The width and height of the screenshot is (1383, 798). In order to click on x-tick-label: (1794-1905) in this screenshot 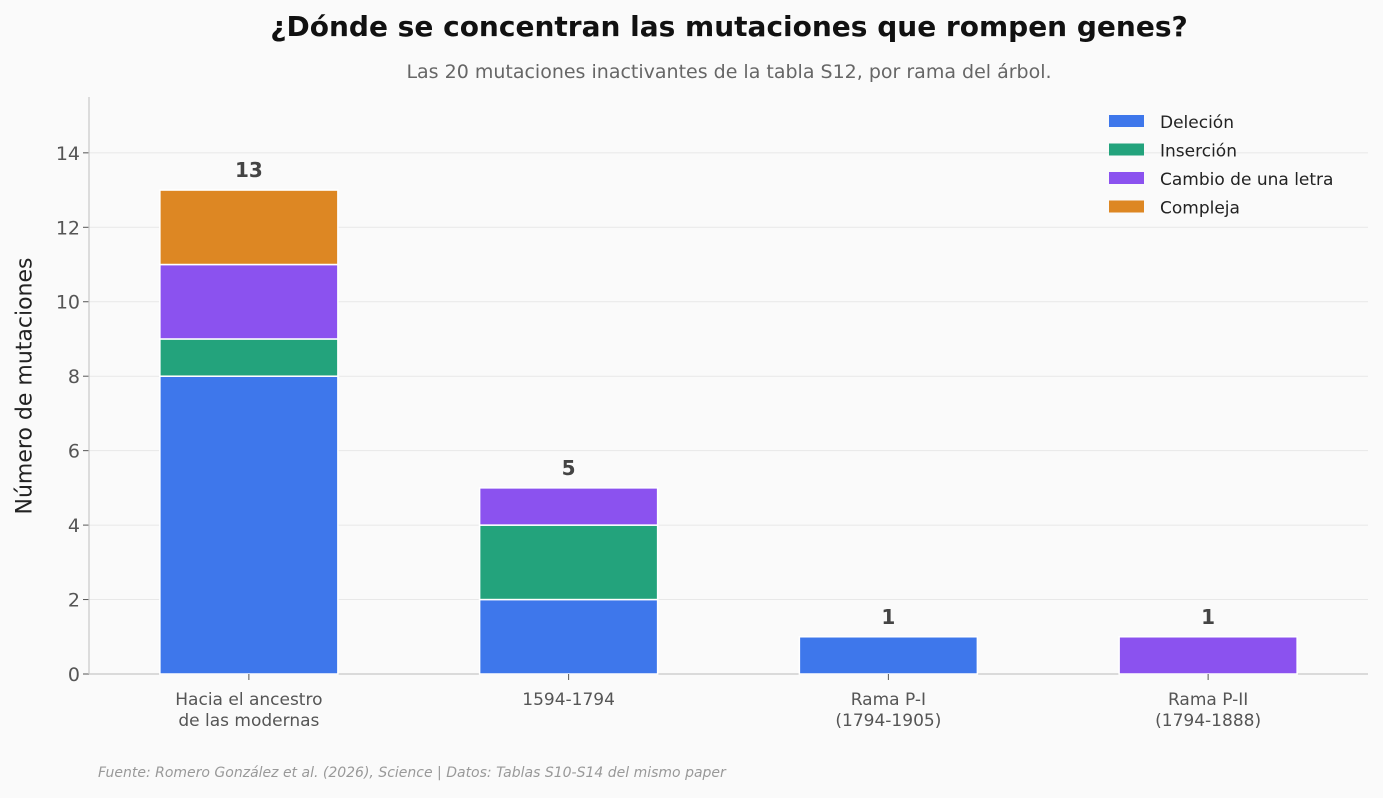, I will do `click(888, 721)`.